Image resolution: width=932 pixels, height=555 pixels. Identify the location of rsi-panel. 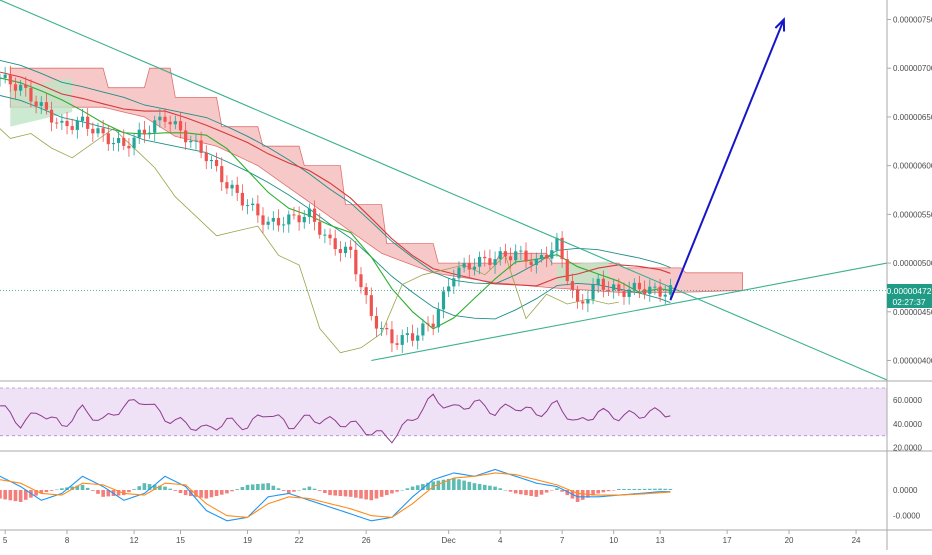
(466, 412).